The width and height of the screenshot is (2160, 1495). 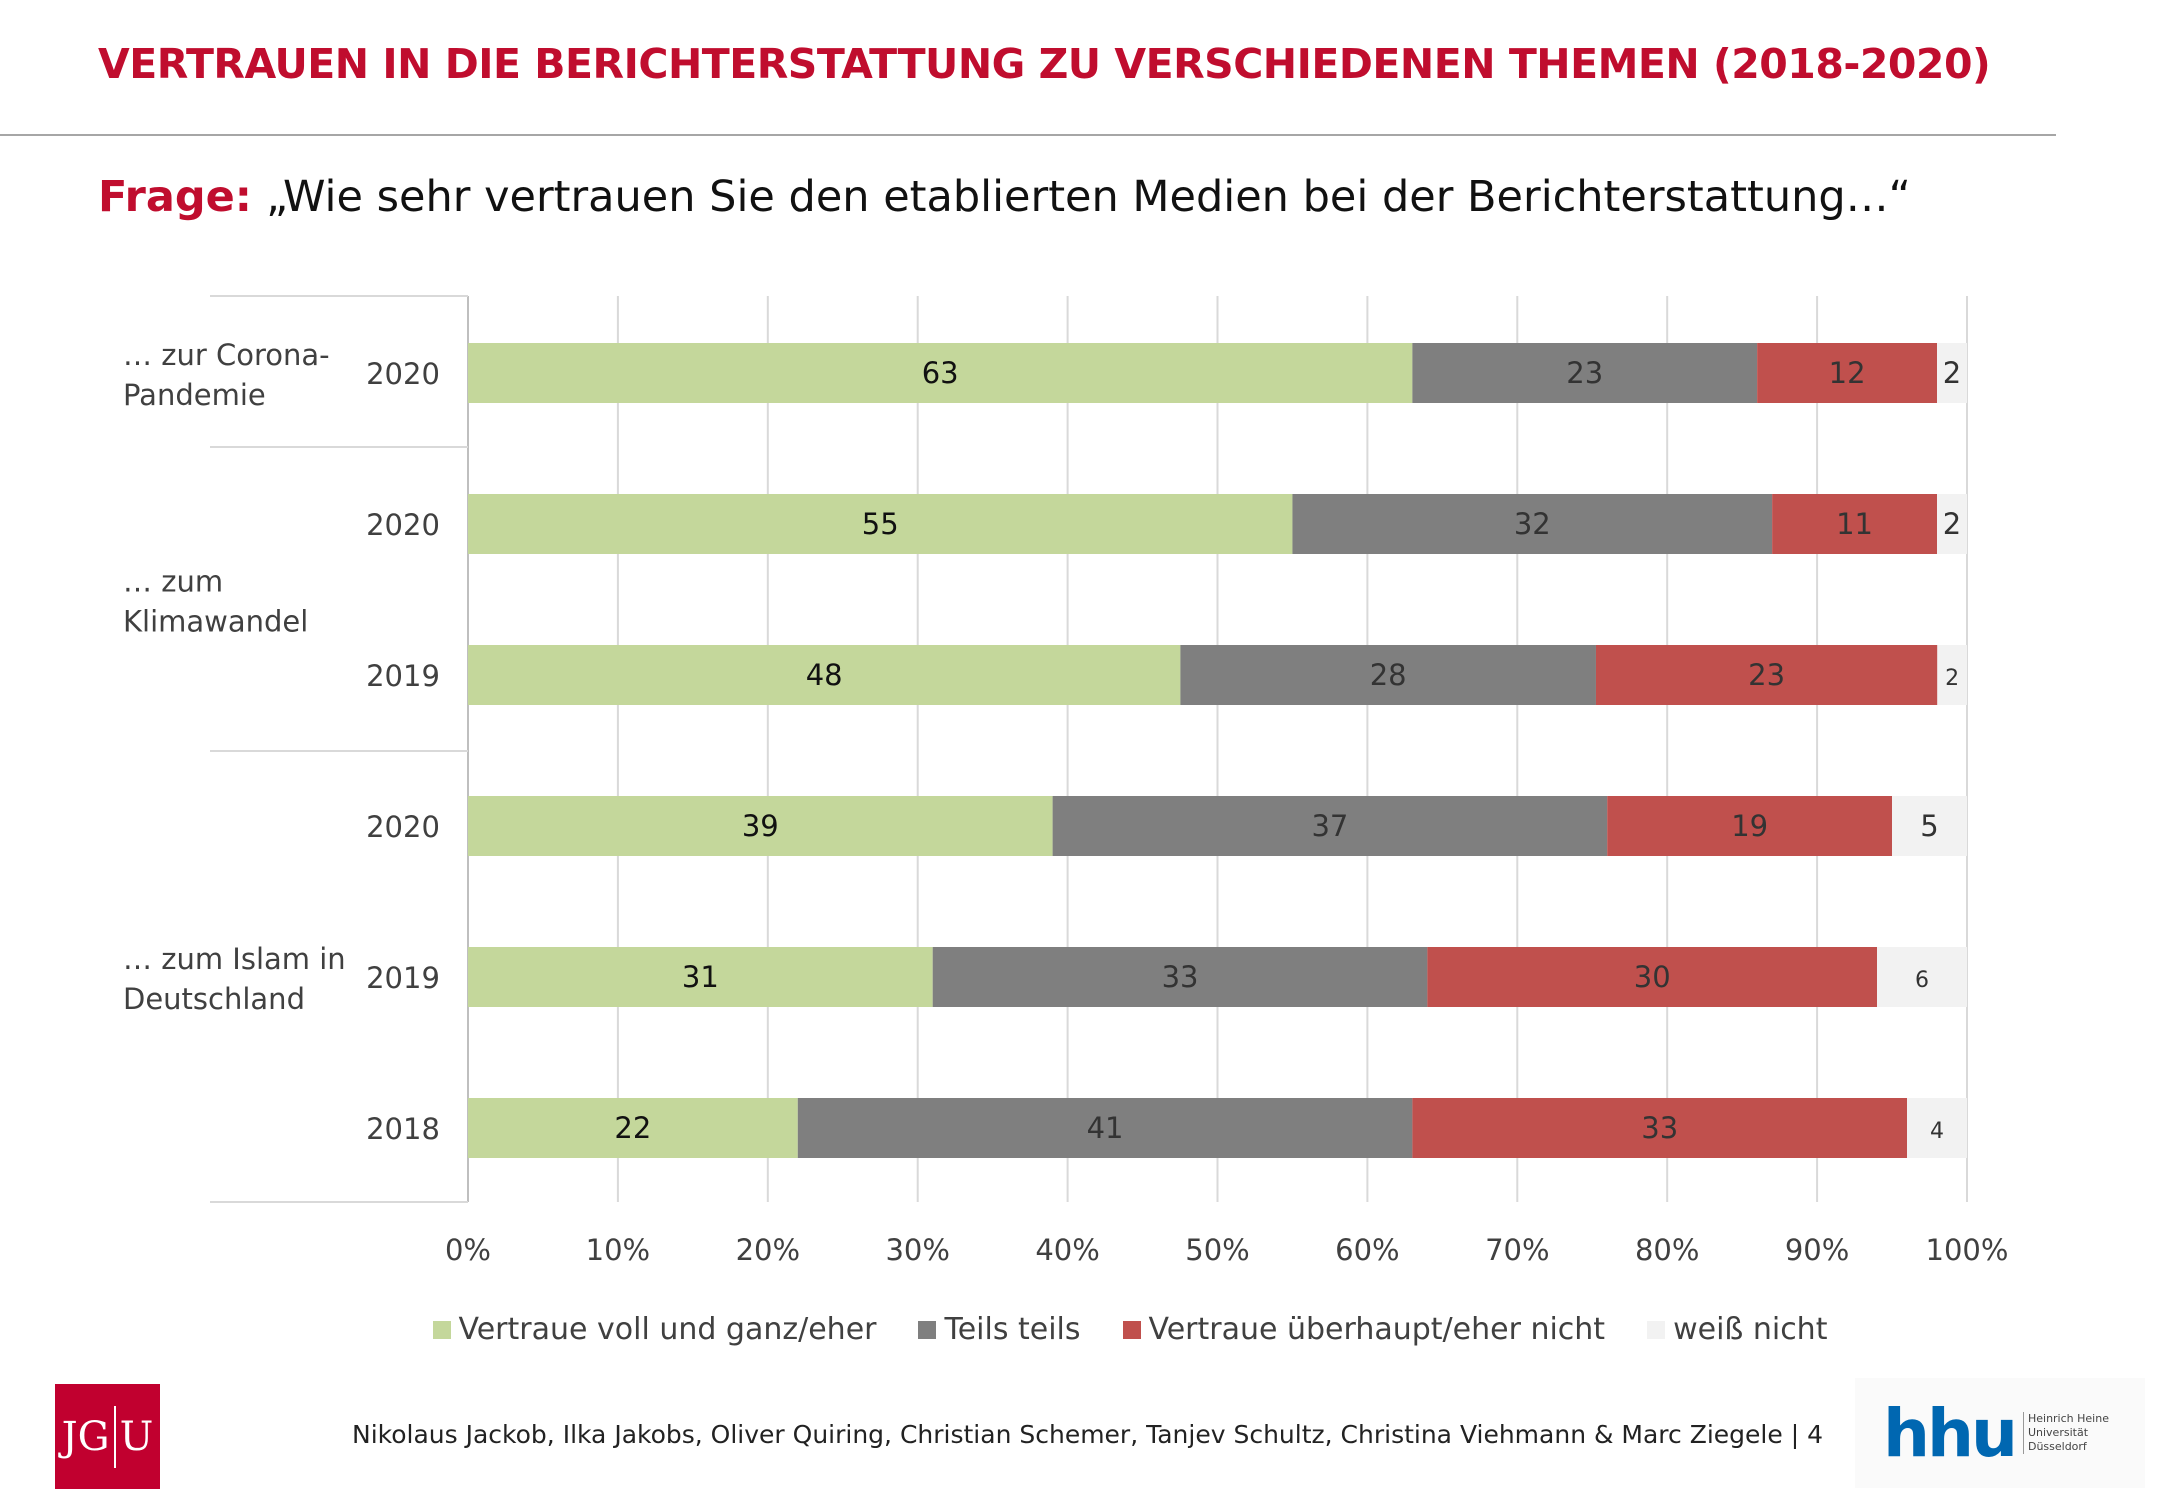 I want to click on x-tick-label: 30%, so click(x=917, y=1250).